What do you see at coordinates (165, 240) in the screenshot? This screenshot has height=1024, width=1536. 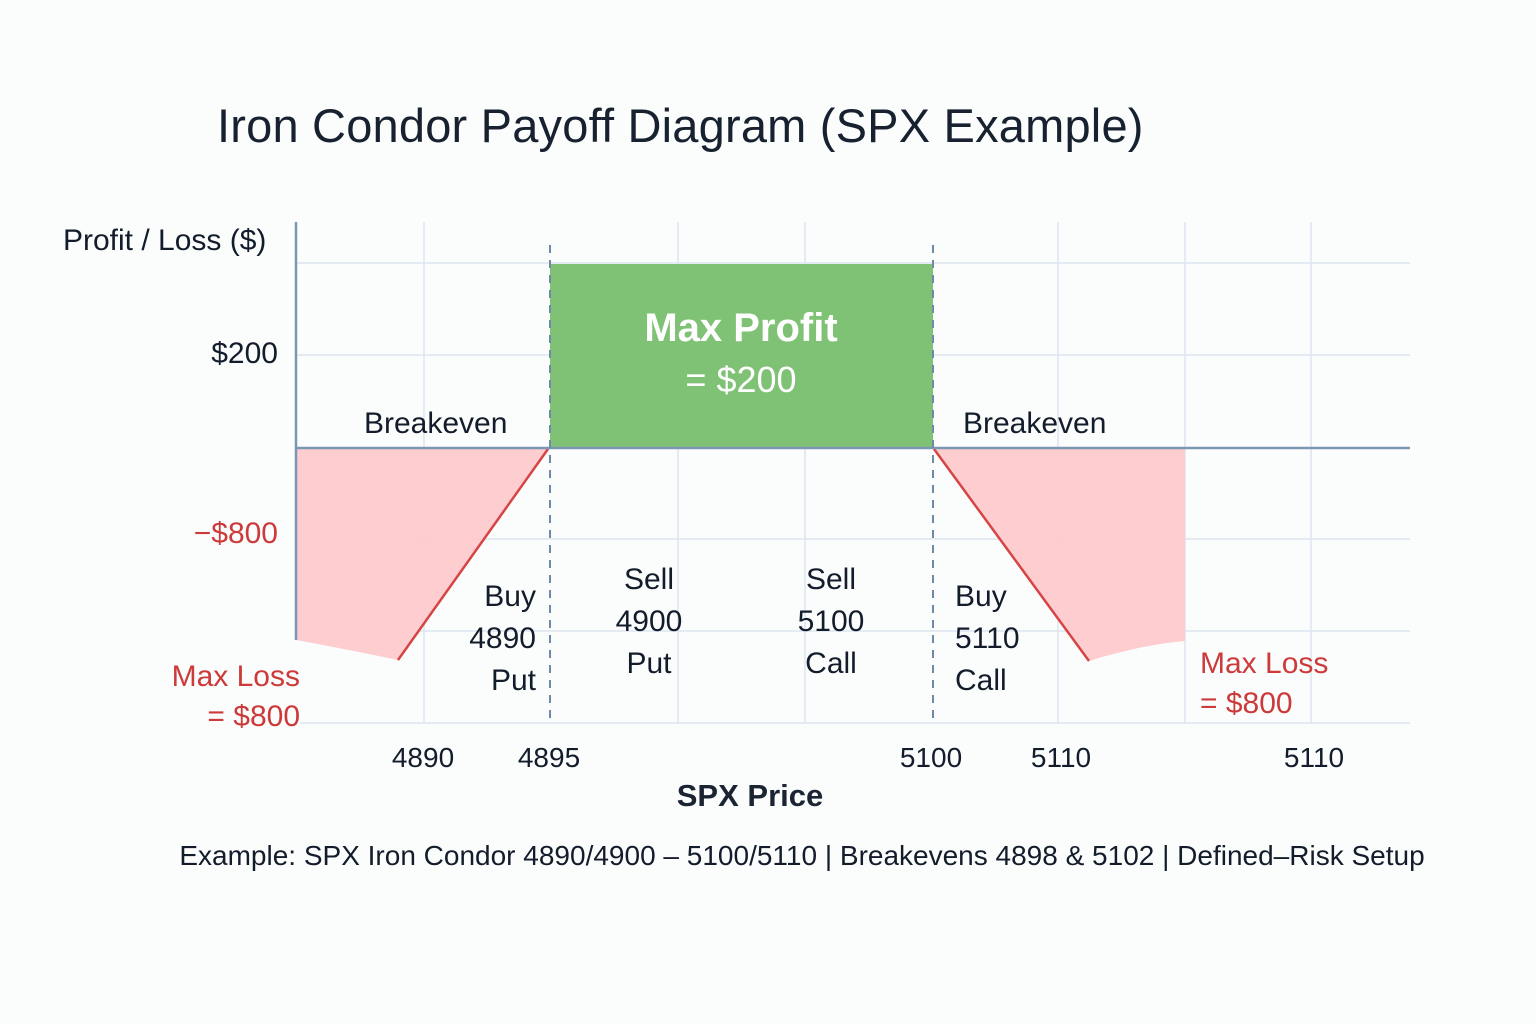 I see `y-axis-label: Profit / Loss ($)` at bounding box center [165, 240].